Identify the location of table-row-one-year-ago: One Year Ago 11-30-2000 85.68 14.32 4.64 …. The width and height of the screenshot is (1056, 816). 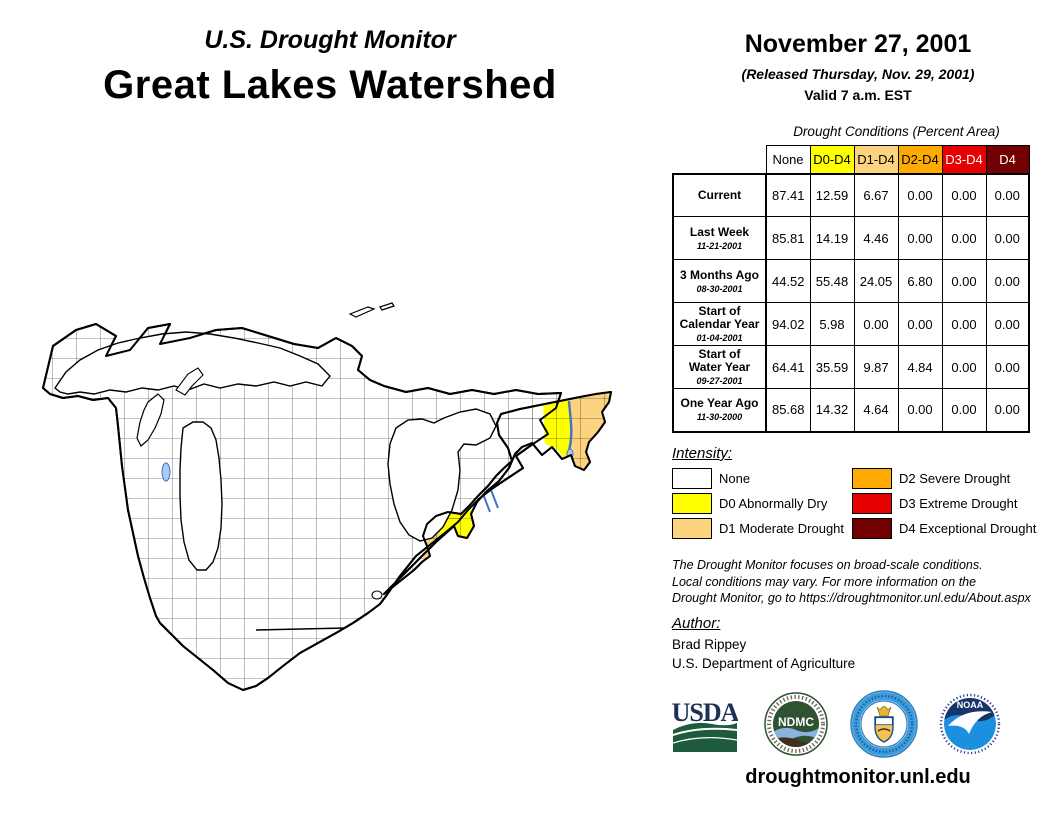
(851, 410).